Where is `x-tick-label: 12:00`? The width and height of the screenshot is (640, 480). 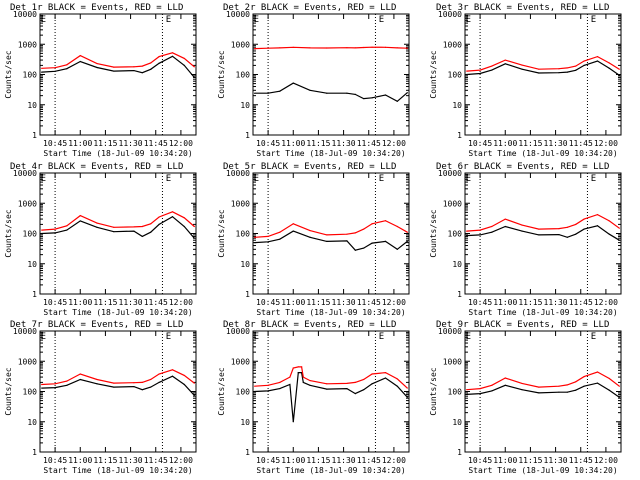 x-tick-label: 12:00 is located at coordinates (394, 143).